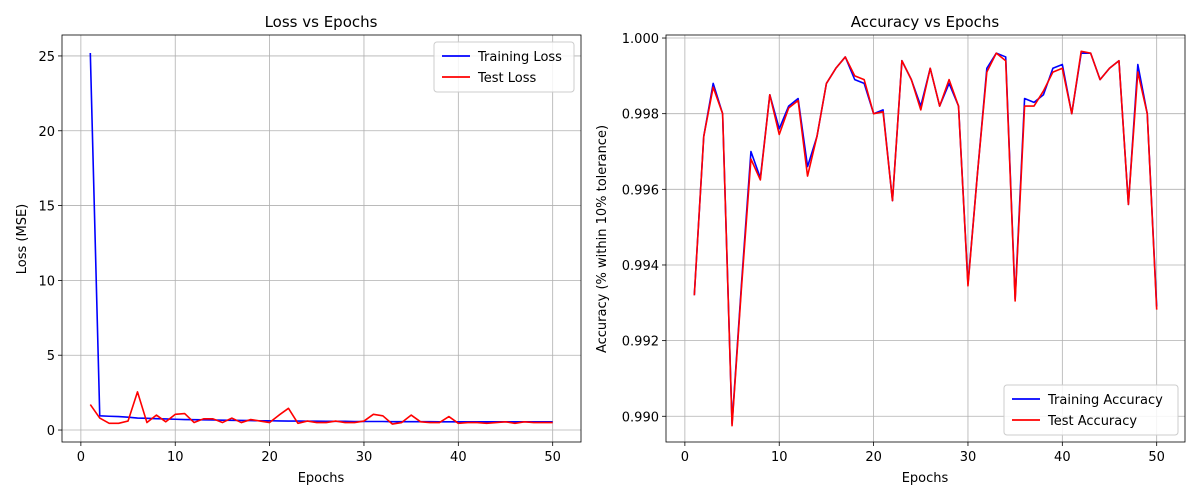 The image size is (1200, 500). Describe the element at coordinates (321, 22) in the screenshot. I see `chart-title: Loss vs Epochs` at that location.